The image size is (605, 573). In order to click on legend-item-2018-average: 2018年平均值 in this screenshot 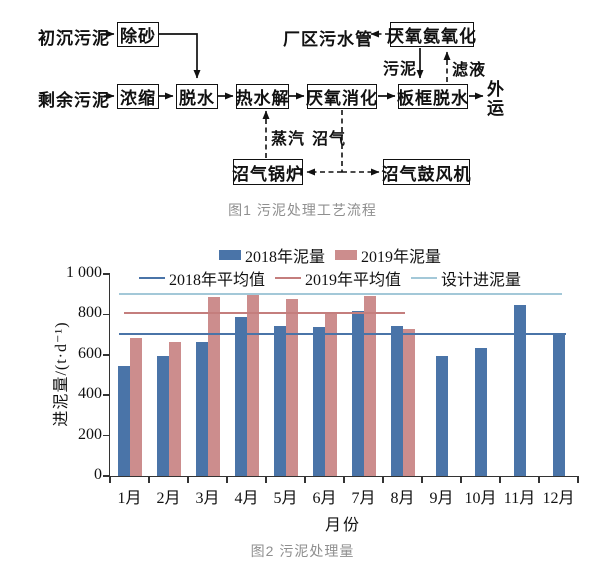, I will do `click(201, 278)`.